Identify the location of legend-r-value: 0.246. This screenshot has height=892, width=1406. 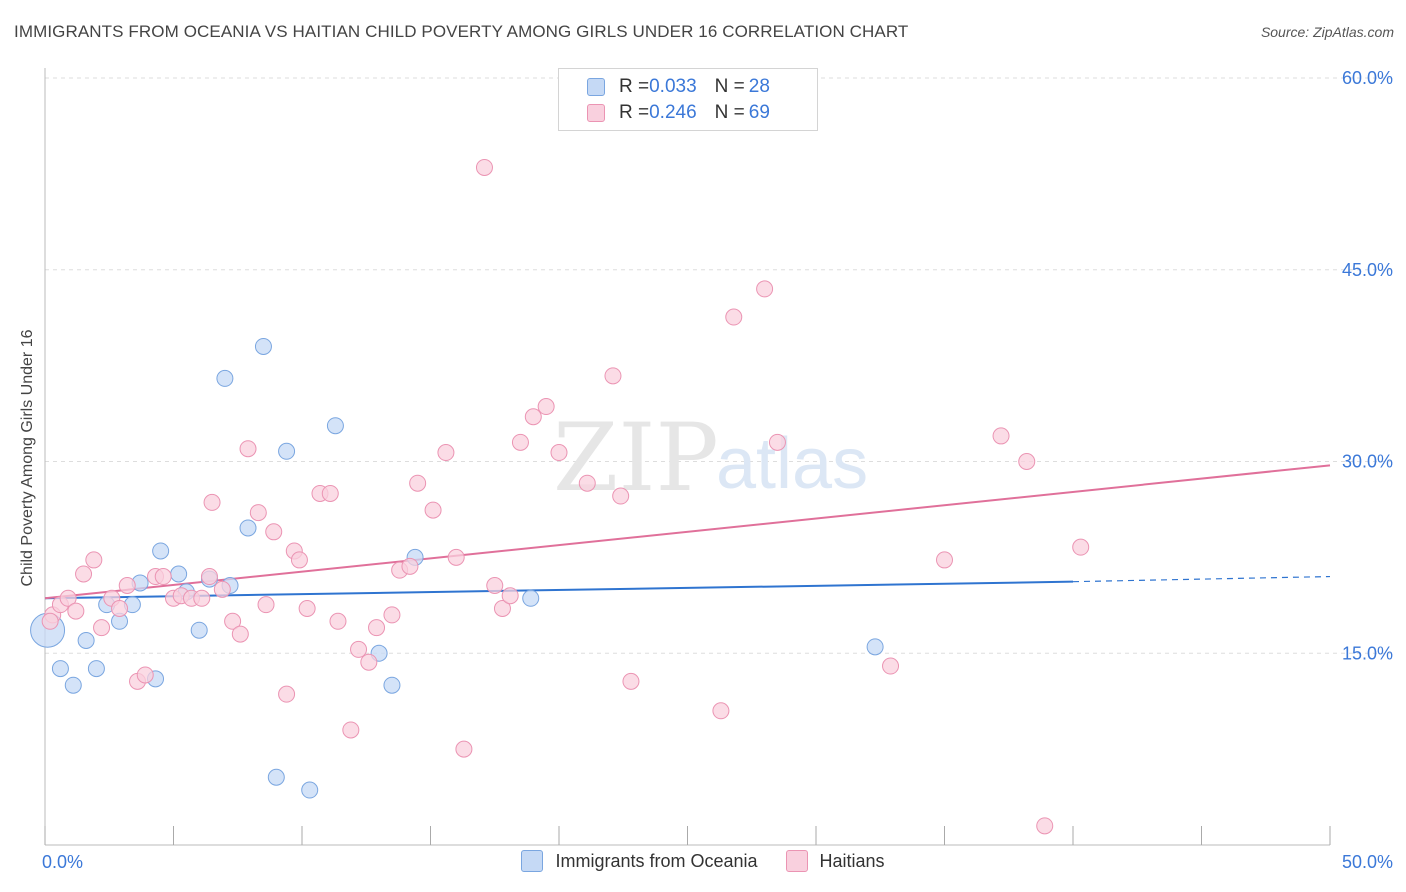
(673, 112).